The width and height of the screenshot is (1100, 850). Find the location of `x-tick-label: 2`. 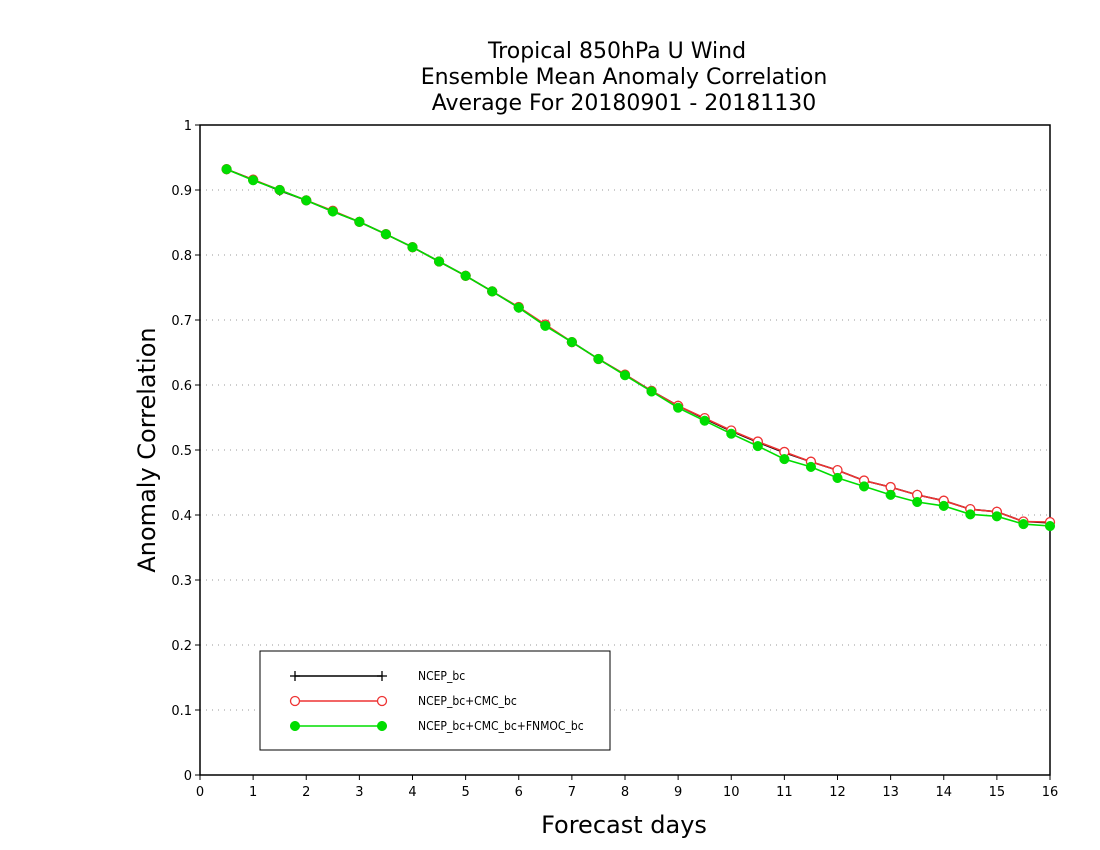

x-tick-label: 2 is located at coordinates (306, 792).